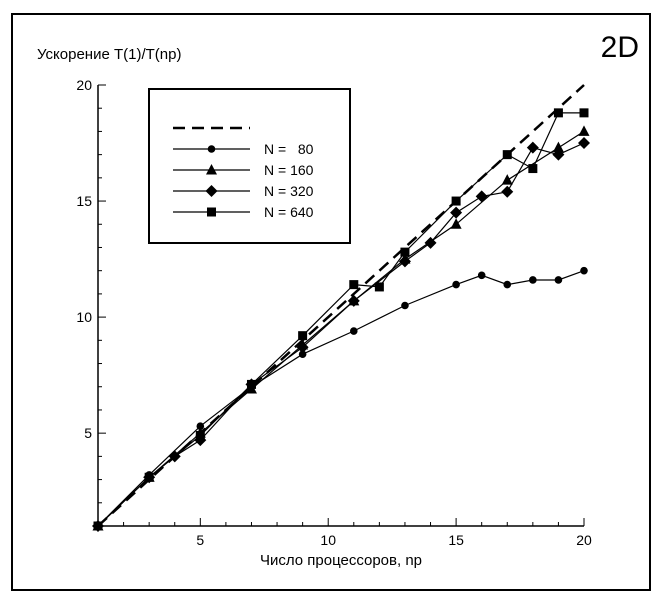 The image size is (663, 603). What do you see at coordinates (84, 317) in the screenshot?
I see `y-tick-label: 10` at bounding box center [84, 317].